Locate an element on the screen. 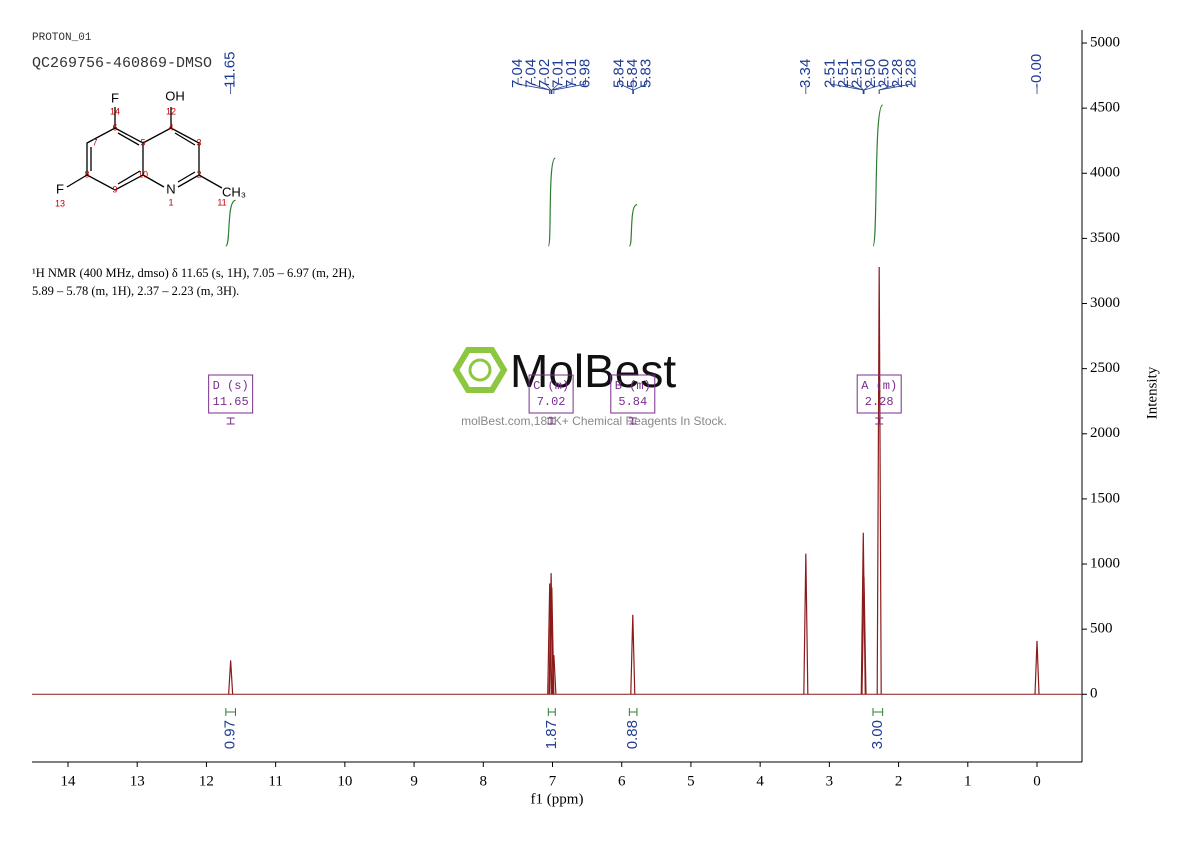  multiplet-label: C (m) is located at coordinates (551, 386).